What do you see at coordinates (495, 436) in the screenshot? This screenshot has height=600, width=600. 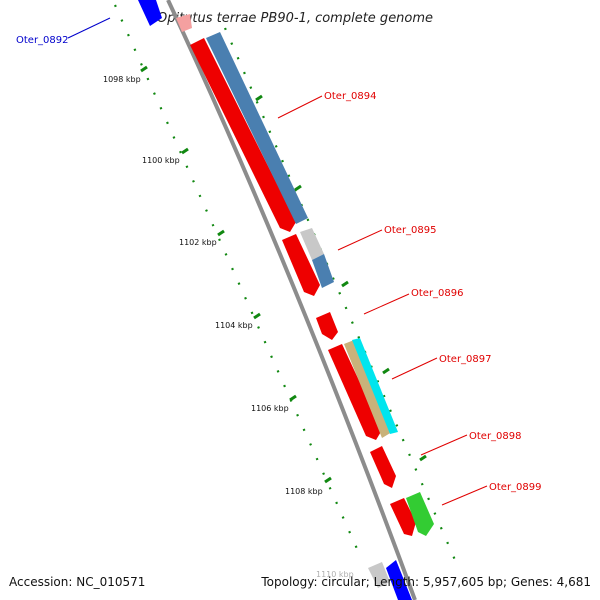 I see `gene-label-oter-0898: Oter_0898` at bounding box center [495, 436].